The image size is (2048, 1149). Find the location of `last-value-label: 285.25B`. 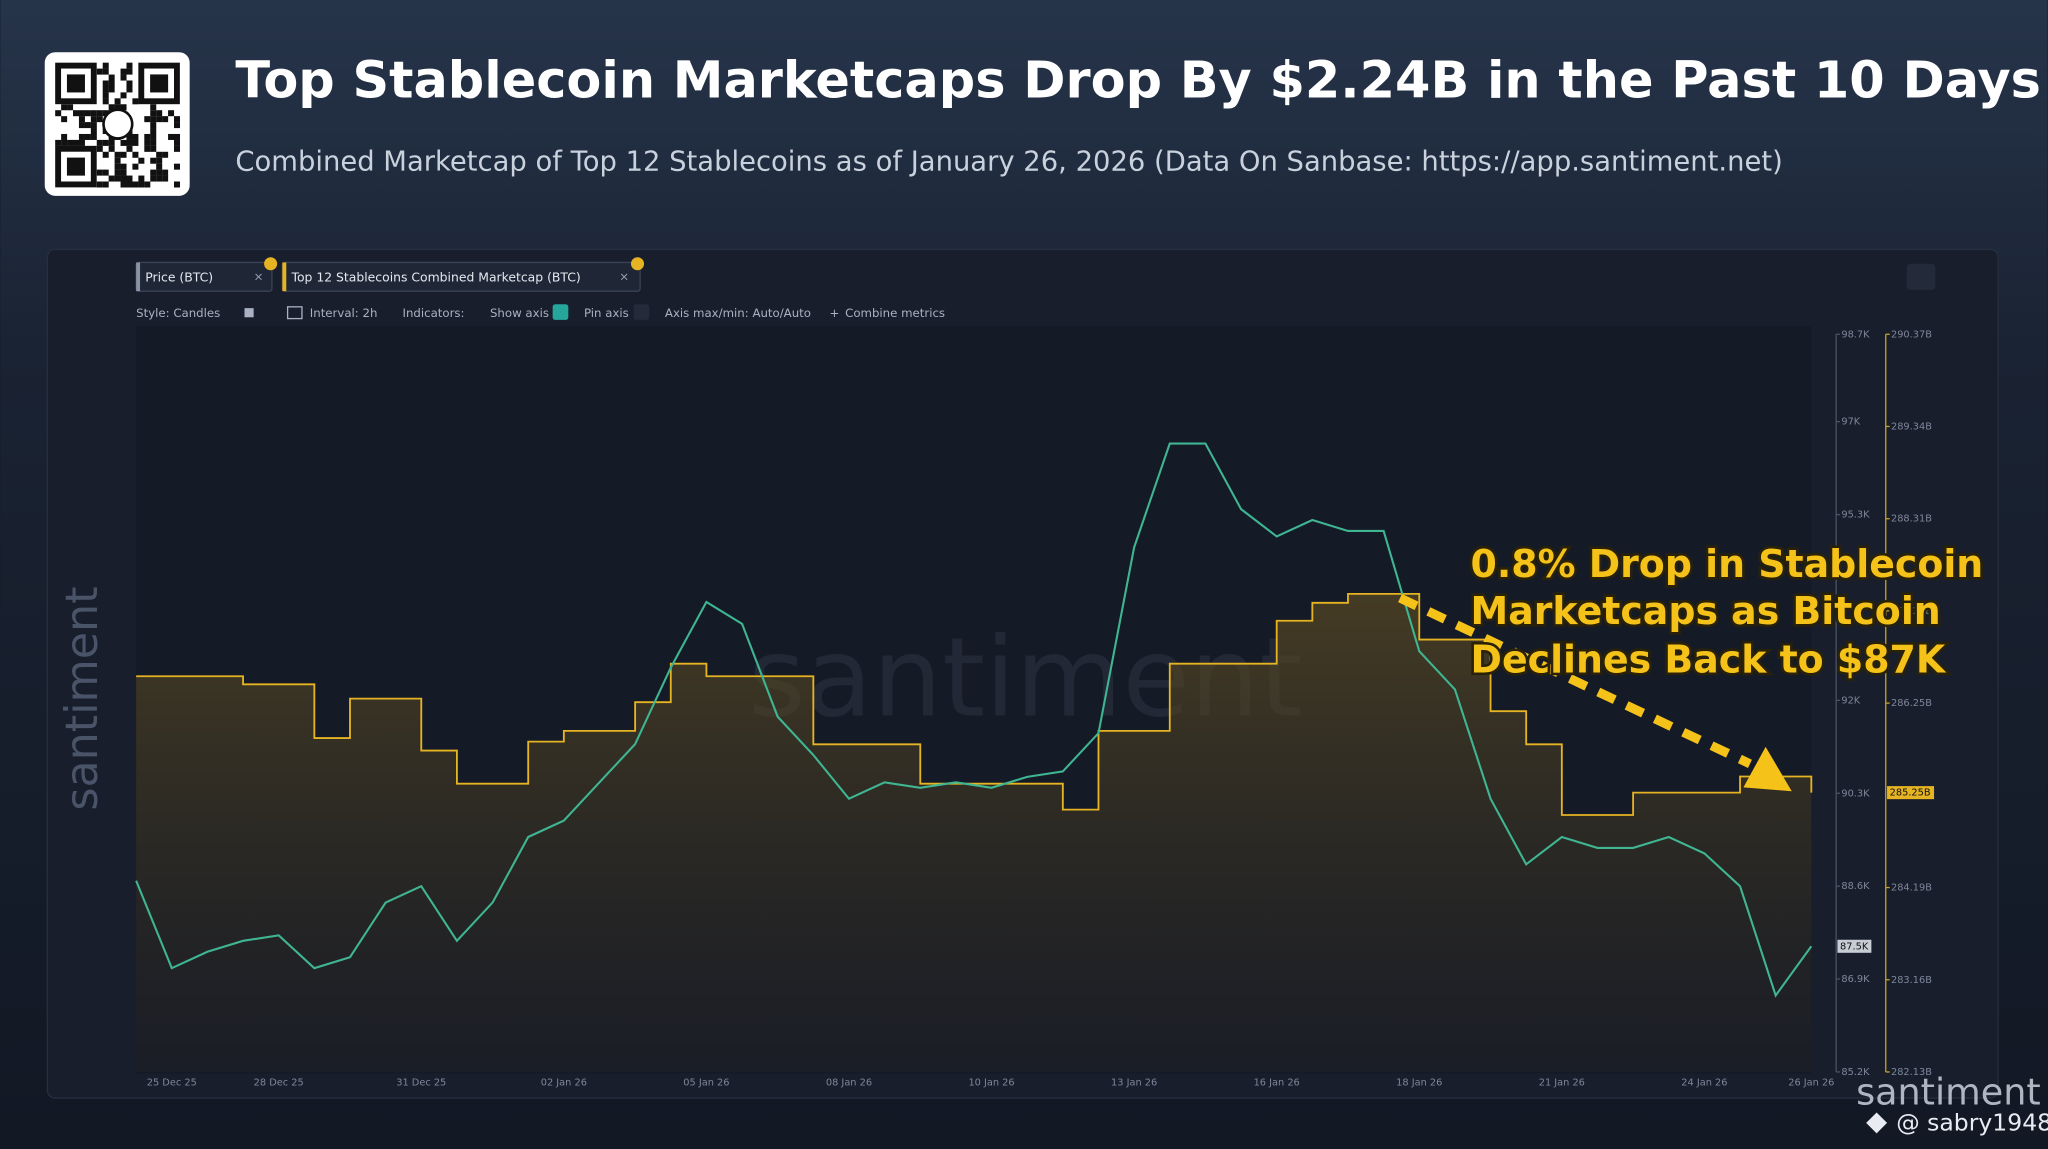

last-value-label: 285.25B is located at coordinates (1910, 793).